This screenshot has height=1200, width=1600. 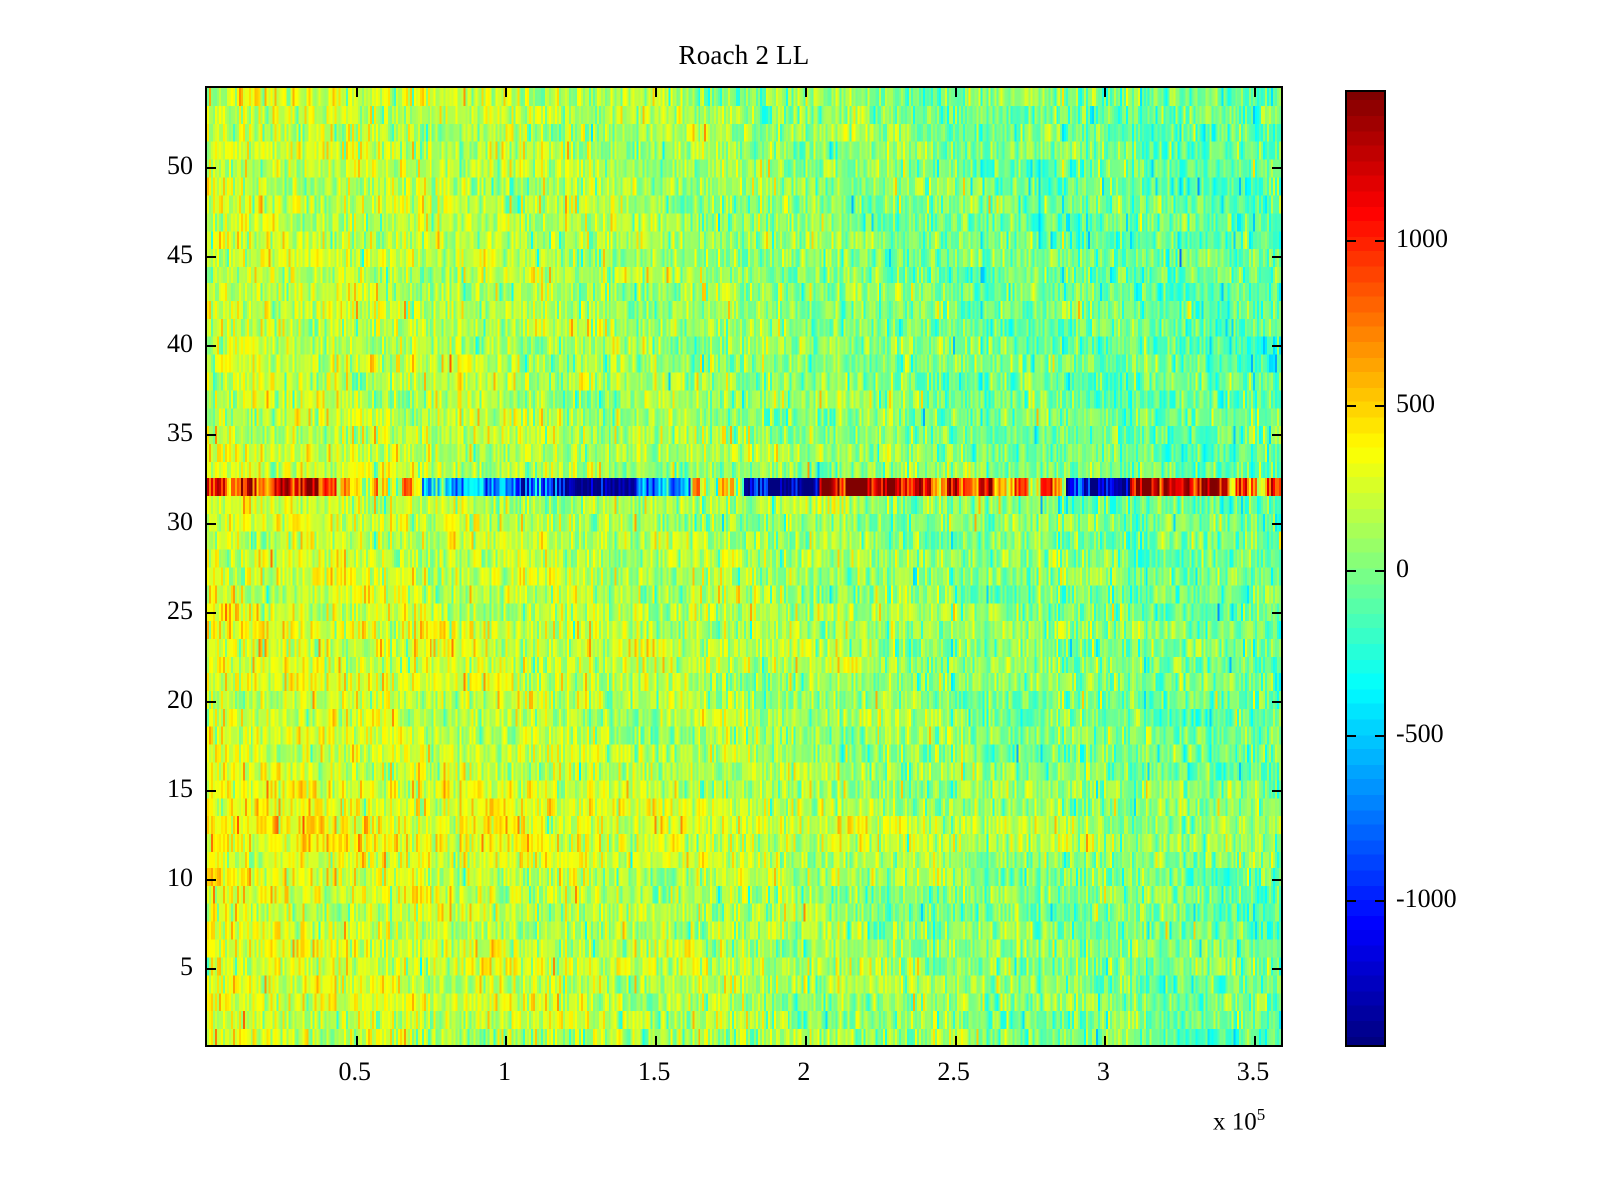 I want to click on colorbar-gradient, so click(x=1365, y=568).